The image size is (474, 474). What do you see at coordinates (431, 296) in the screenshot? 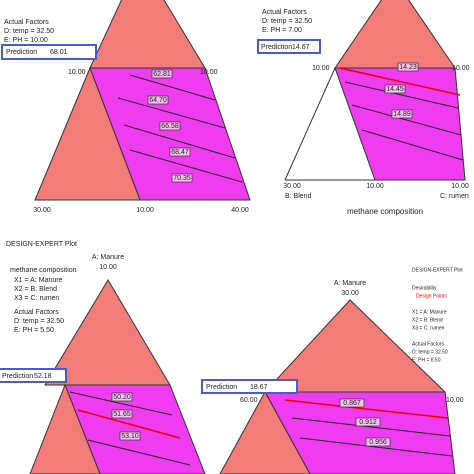
I see `legend-entry: Design Points` at bounding box center [431, 296].